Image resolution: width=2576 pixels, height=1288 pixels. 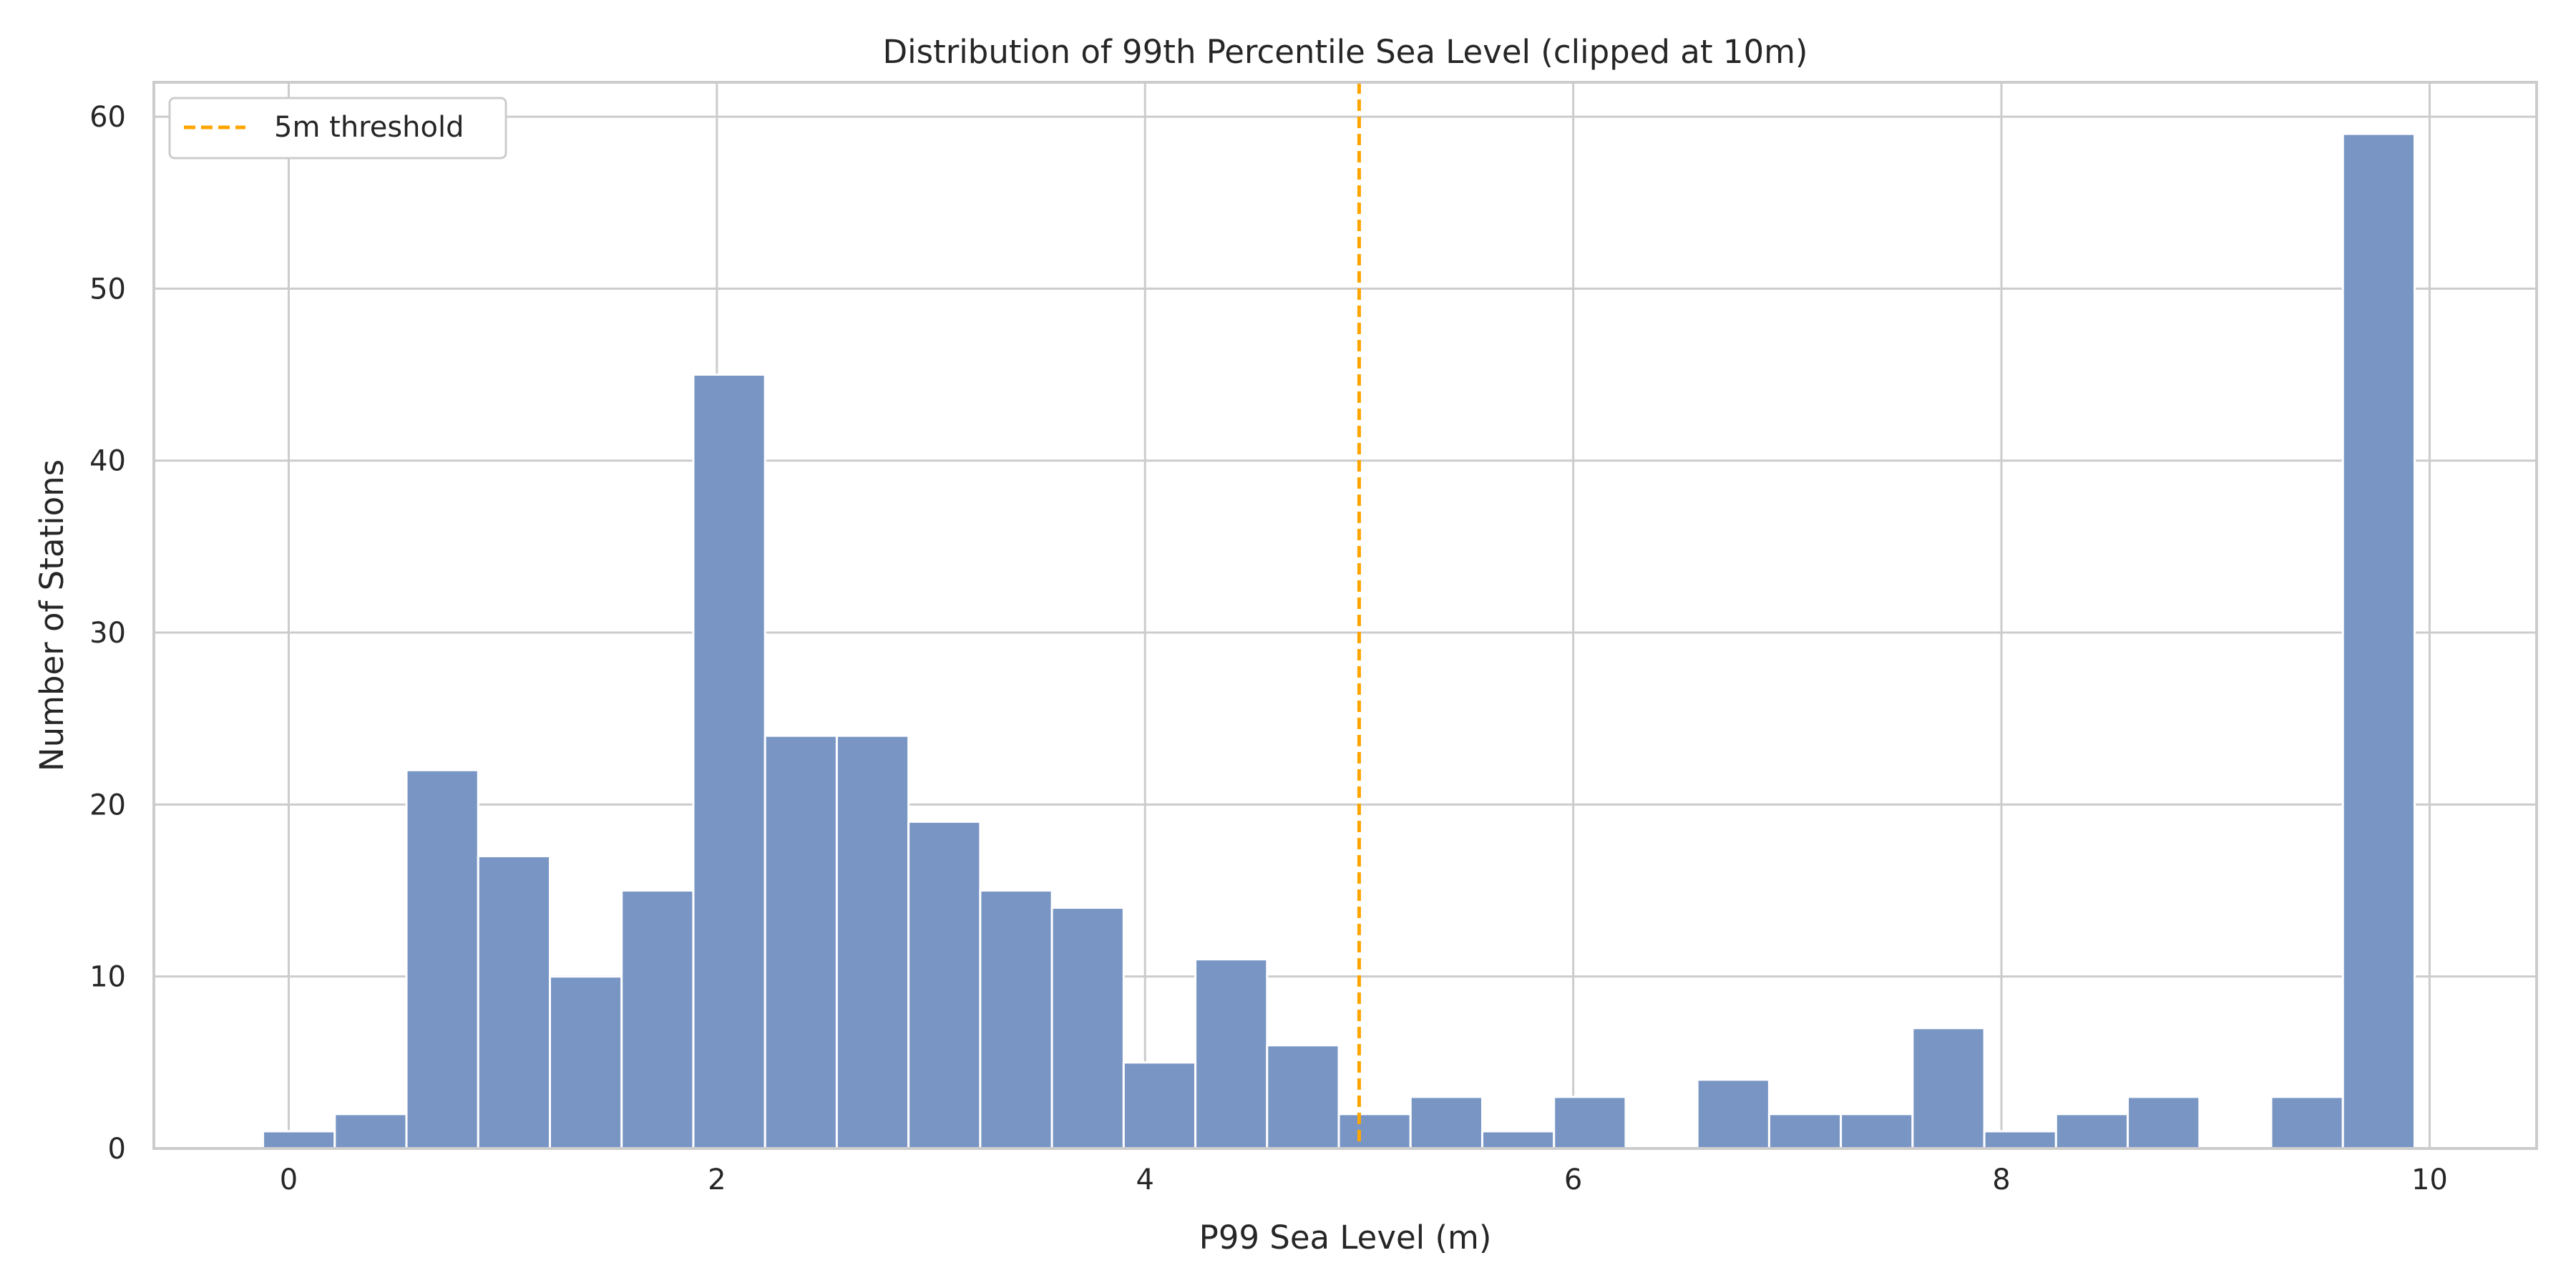 I want to click on legend-box, so click(x=337, y=128).